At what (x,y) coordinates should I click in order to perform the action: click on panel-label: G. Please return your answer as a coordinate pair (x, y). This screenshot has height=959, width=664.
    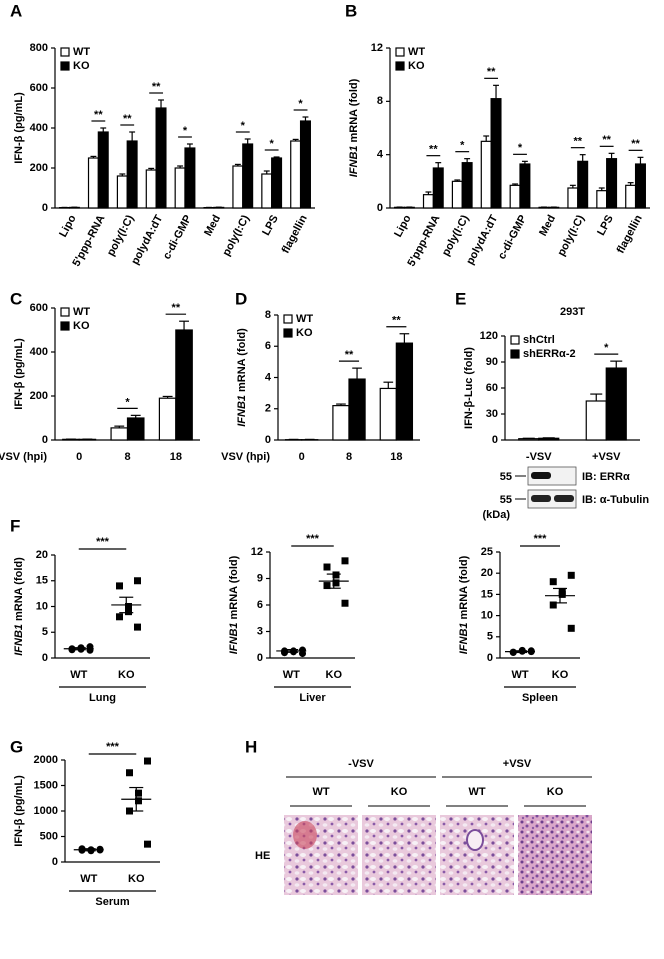
    Looking at the image, I should click on (16, 746).